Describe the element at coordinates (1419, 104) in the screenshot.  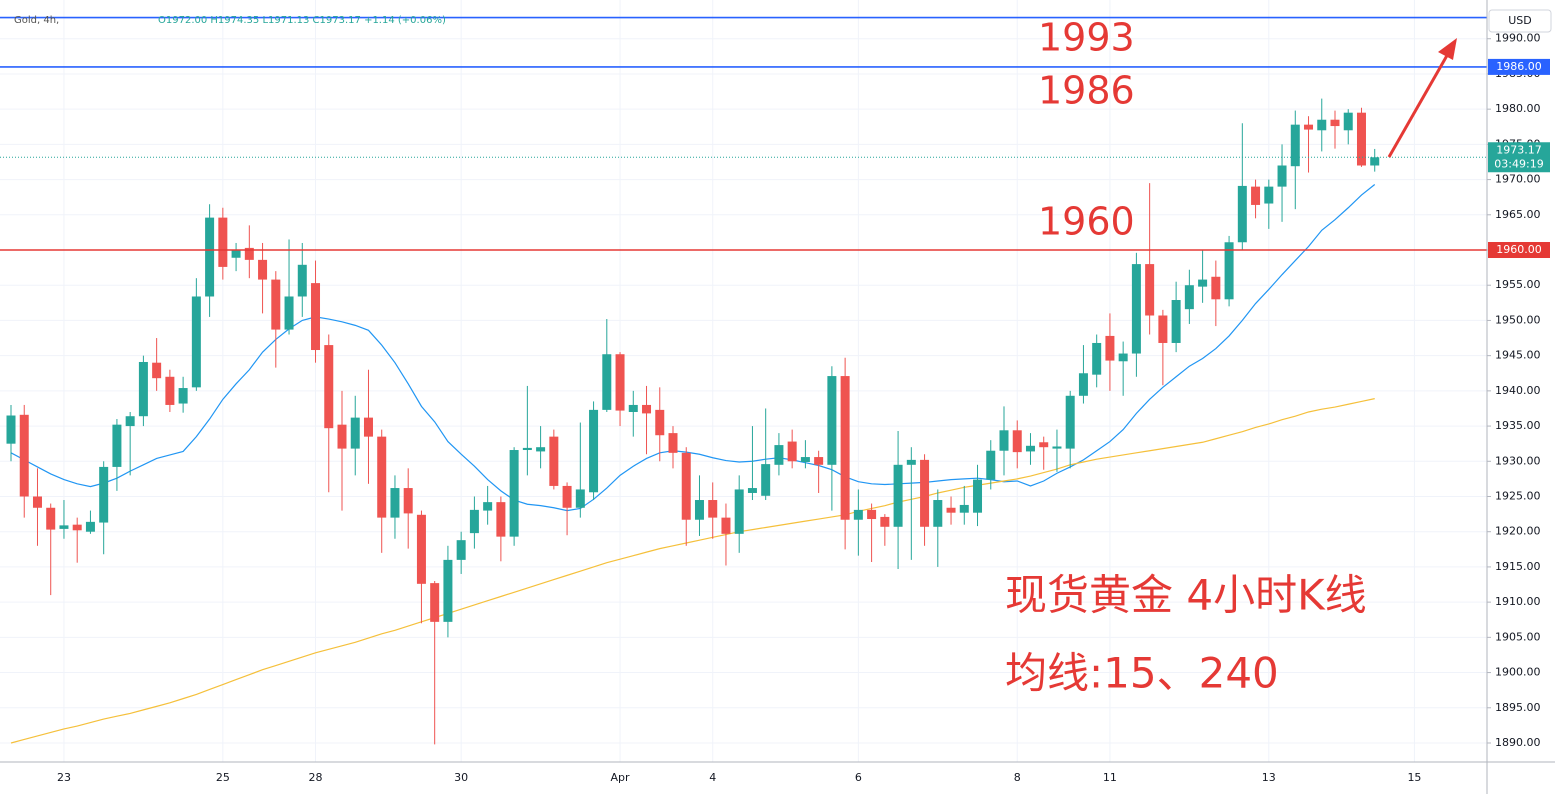
I see `arrow-shaft` at that location.